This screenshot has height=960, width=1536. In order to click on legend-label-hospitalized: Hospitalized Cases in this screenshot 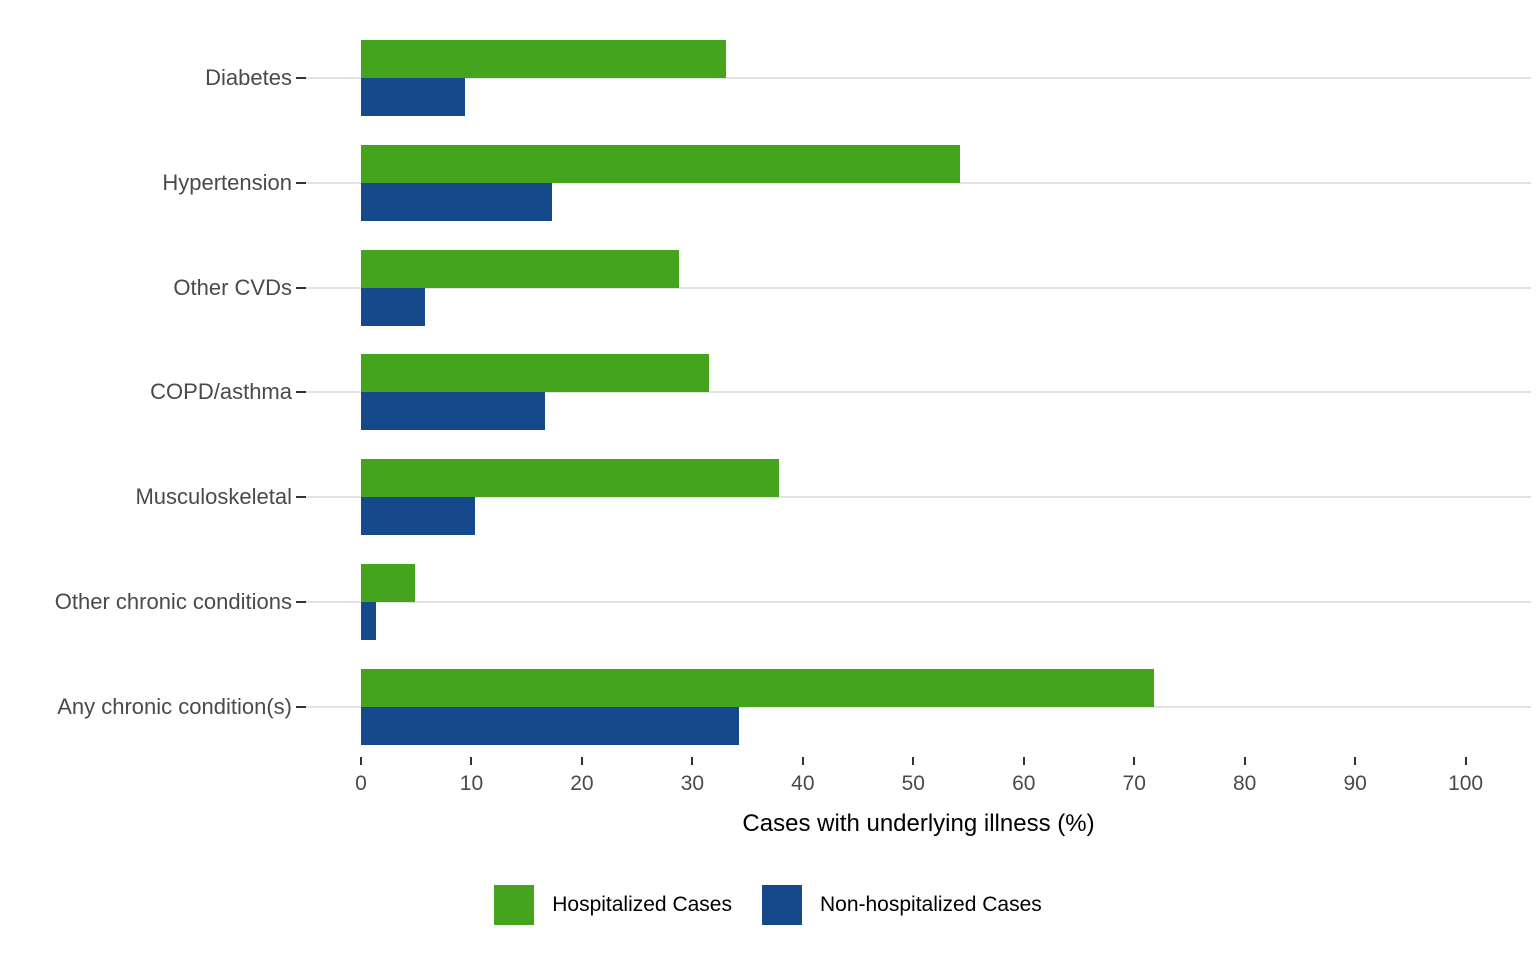, I will do `click(642, 904)`.